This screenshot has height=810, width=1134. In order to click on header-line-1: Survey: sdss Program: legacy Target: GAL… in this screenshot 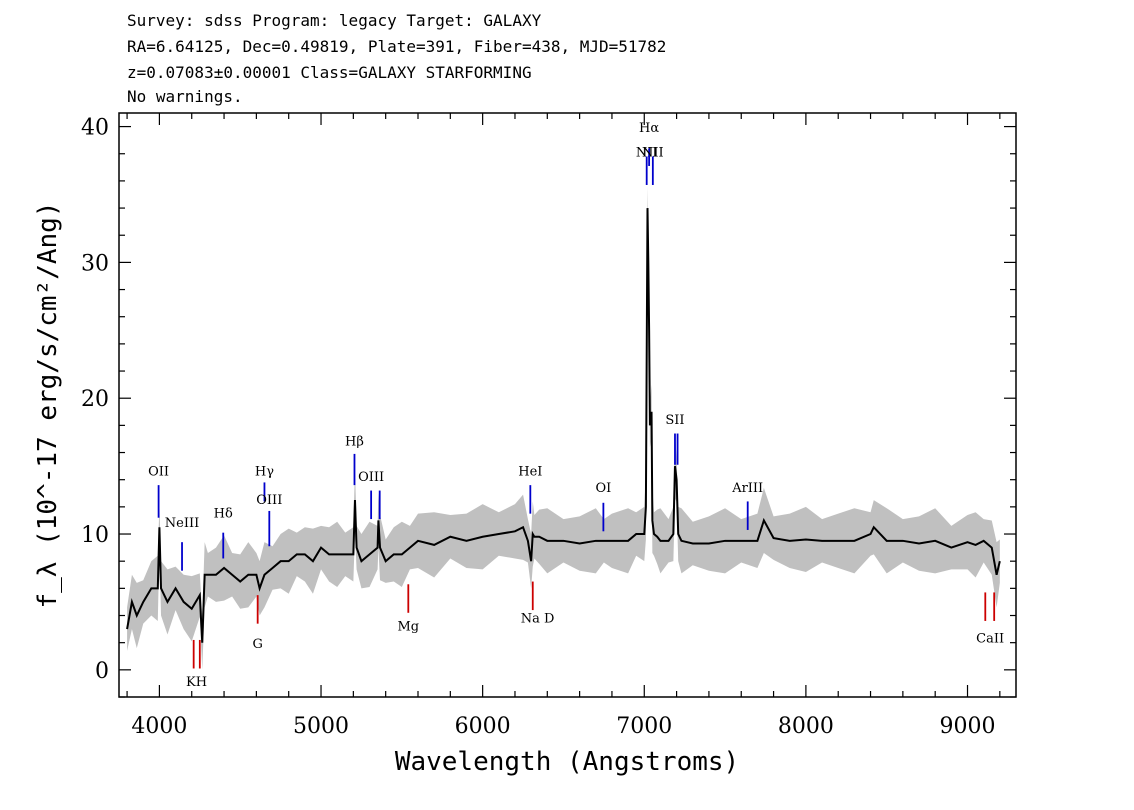, I will do `click(334, 20)`.